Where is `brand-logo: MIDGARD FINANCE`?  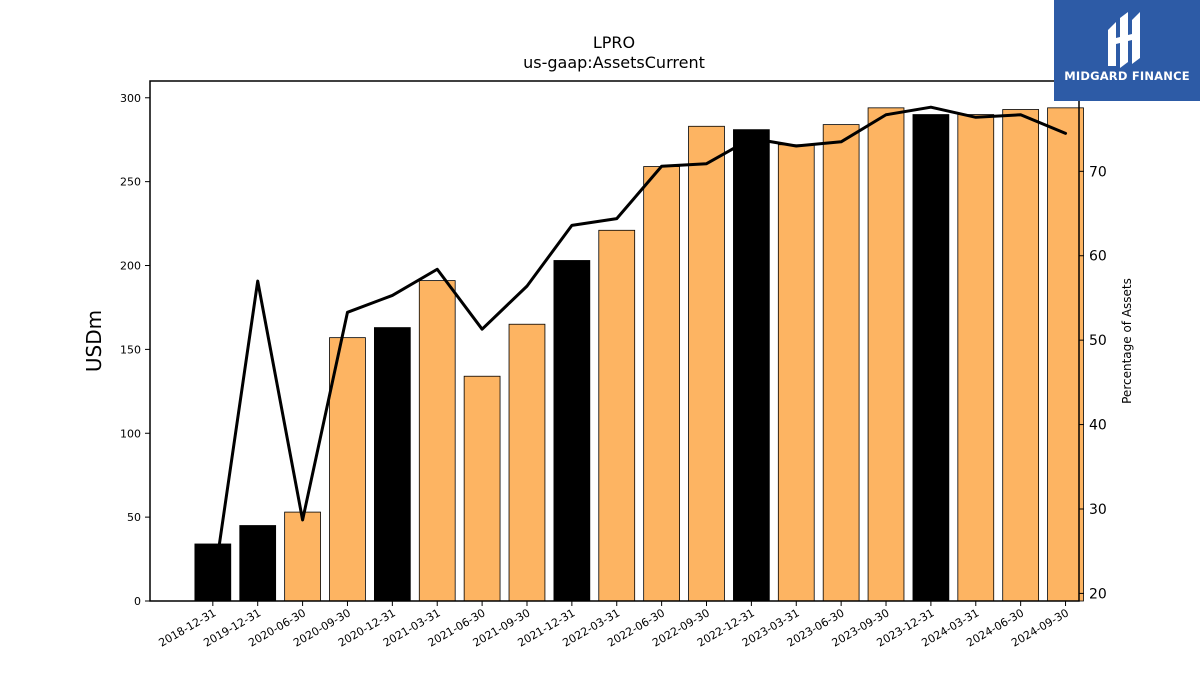 brand-logo: MIDGARD FINANCE is located at coordinates (1127, 50).